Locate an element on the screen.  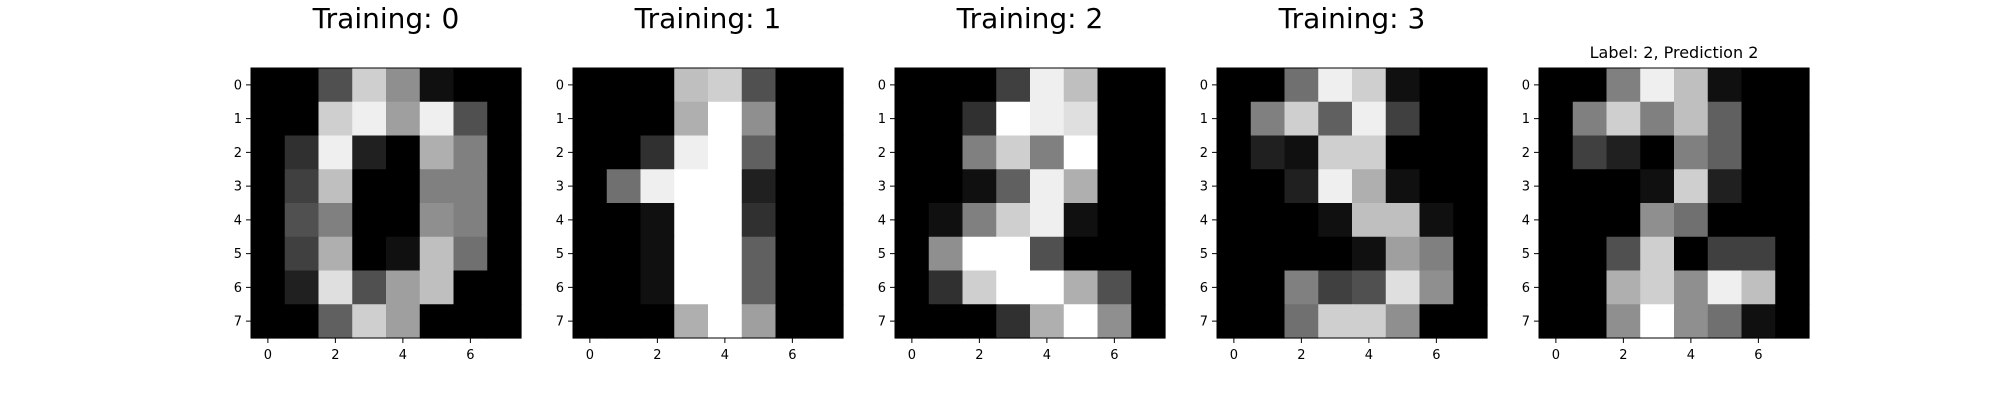
y-tick-label: 4 is located at coordinates (1526, 220).